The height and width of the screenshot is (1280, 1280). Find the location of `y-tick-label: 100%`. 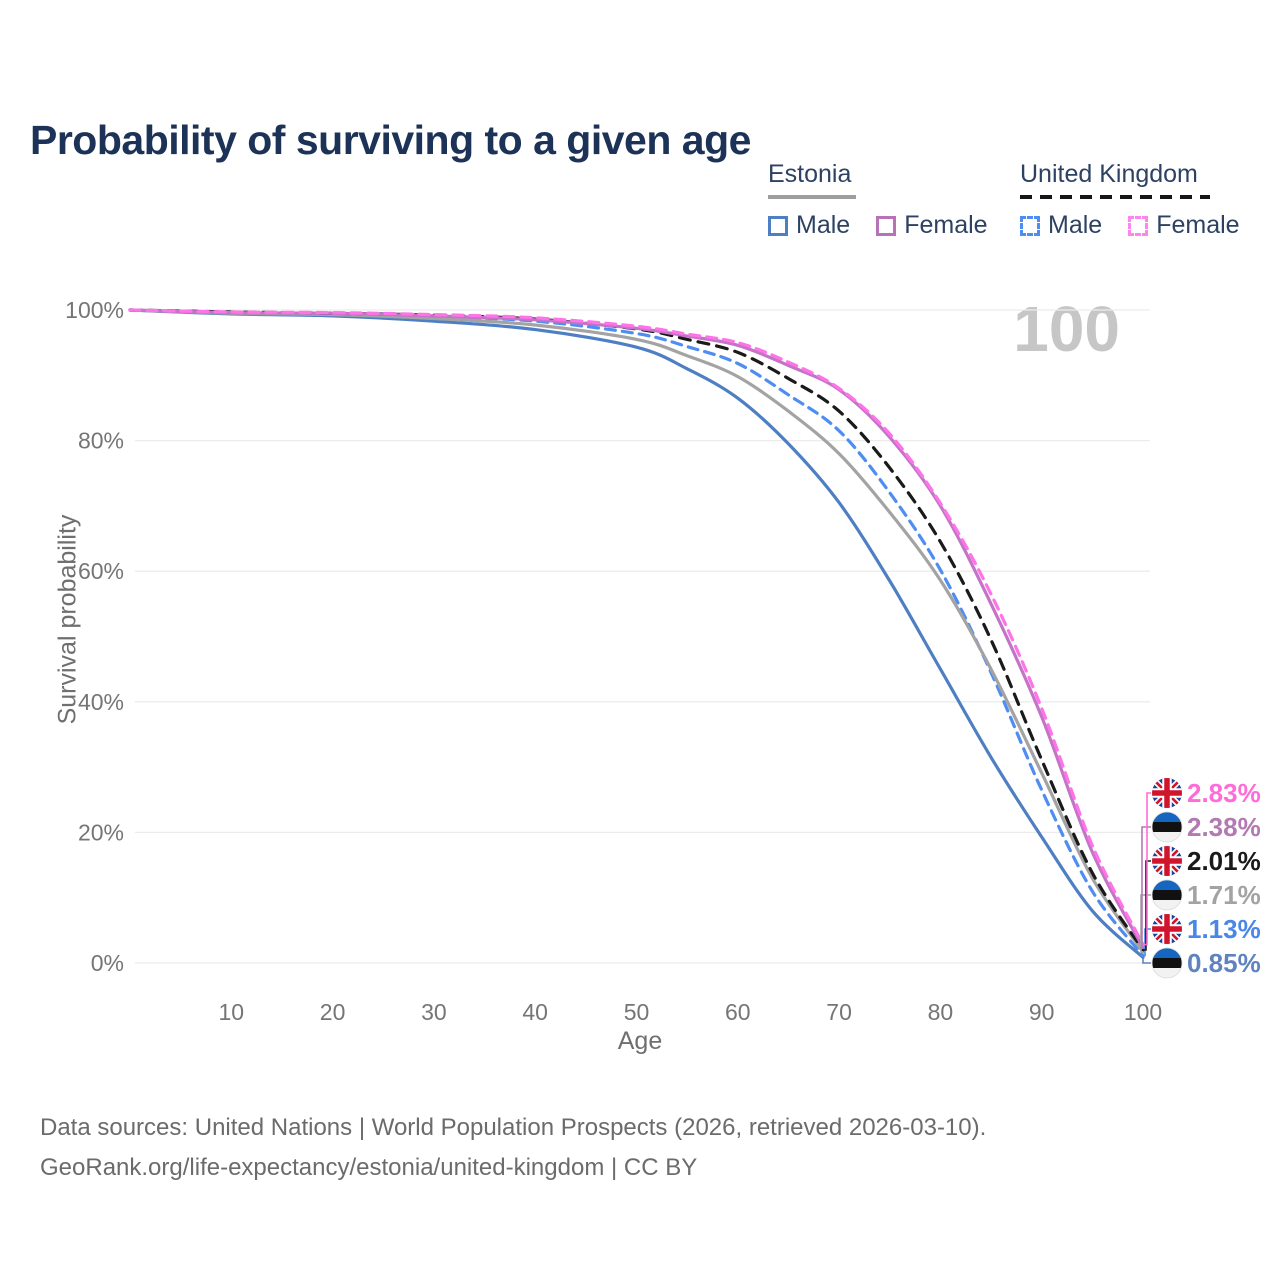

y-tick-label: 100% is located at coordinates (94, 310).